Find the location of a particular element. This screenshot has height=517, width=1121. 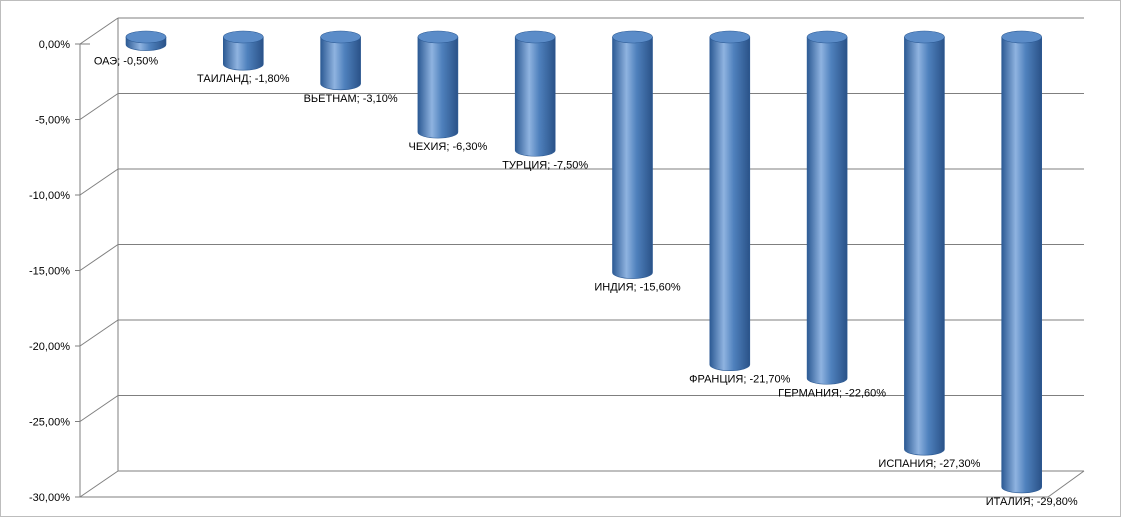

floor-edge-depth is located at coordinates (1066, 484).